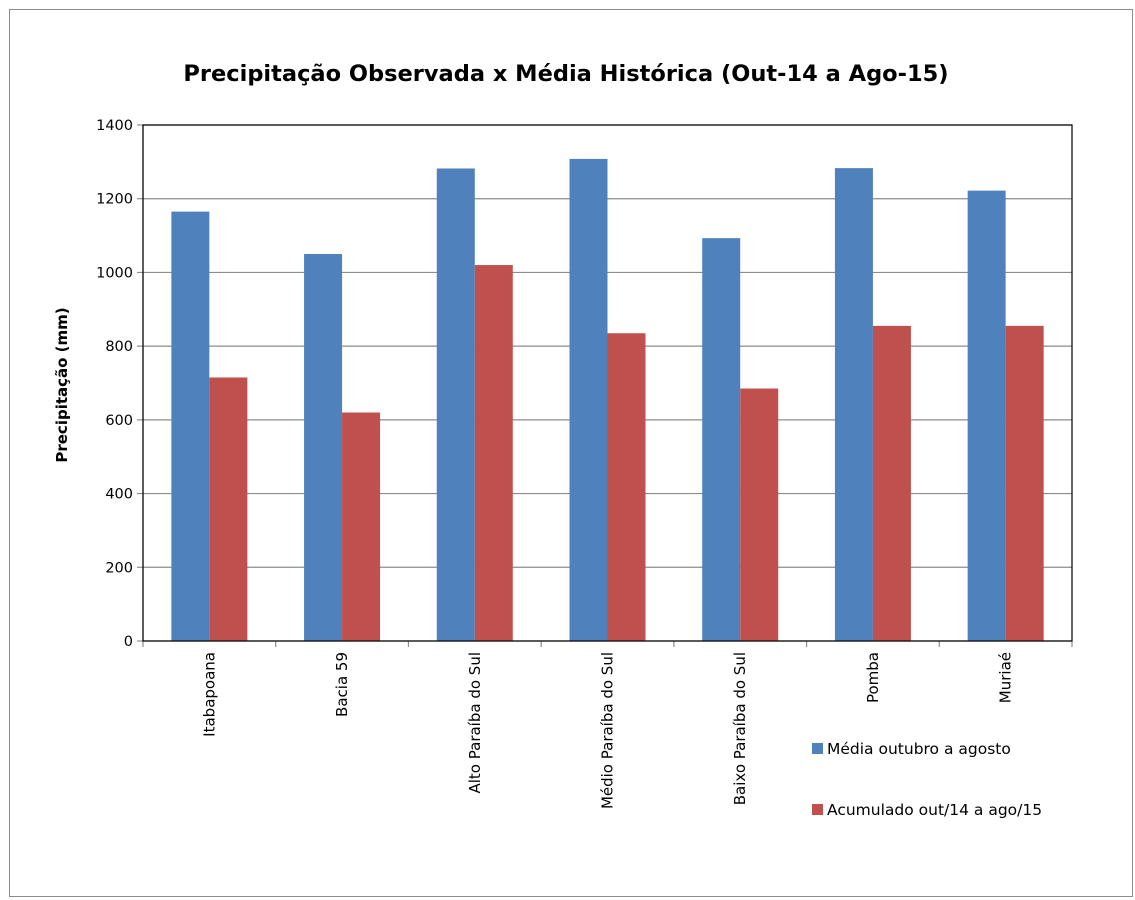  What do you see at coordinates (475, 723) in the screenshot?
I see `x-tick-label: Alto Paraíba do Sul` at bounding box center [475, 723].